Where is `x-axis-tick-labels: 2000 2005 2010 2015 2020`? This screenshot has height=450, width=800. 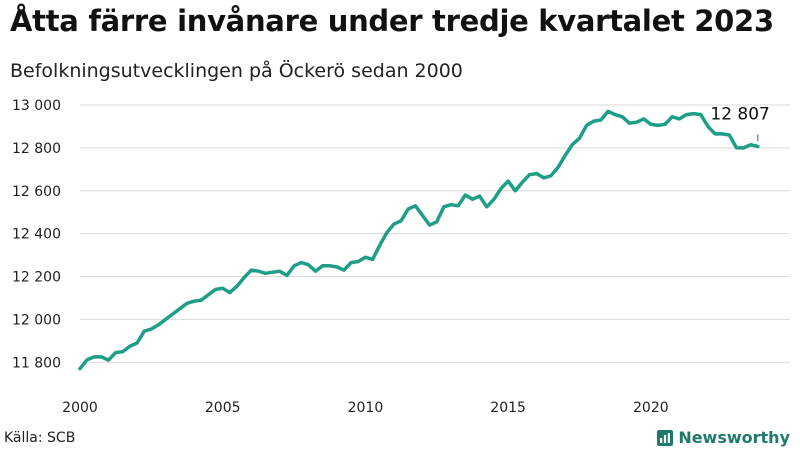 x-axis-tick-labels: 2000 2005 2010 2015 2020 is located at coordinates (365, 408).